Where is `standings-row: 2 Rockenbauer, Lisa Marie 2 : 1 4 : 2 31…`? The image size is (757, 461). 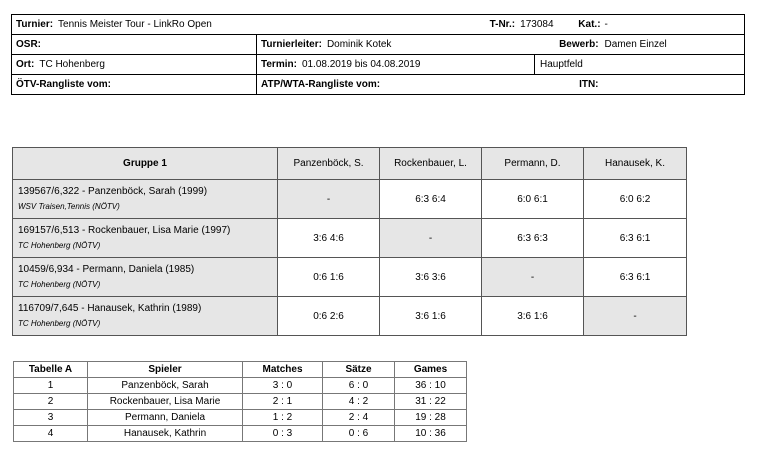 standings-row: 2 Rockenbauer, Lisa Marie 2 : 1 4 : 2 31… is located at coordinates (240, 401).